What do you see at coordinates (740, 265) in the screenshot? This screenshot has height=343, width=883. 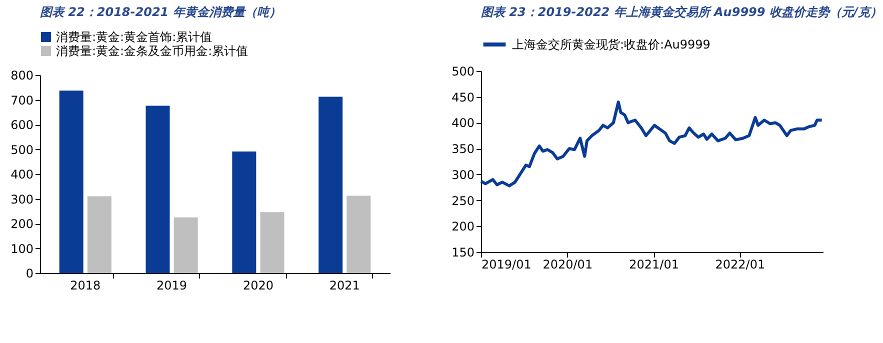 I see `x-tick-label: 2022/01` at bounding box center [740, 265].